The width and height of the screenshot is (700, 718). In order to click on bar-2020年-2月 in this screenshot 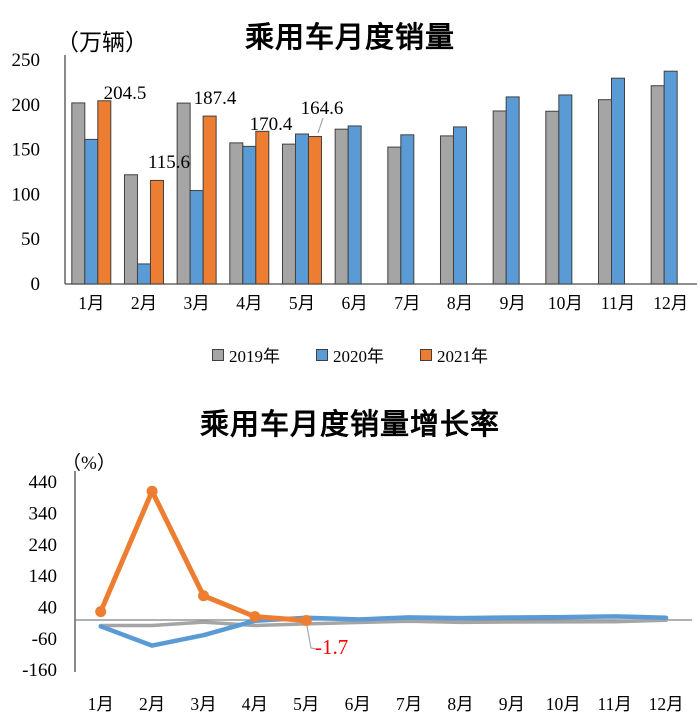, I will do `click(143, 274)`.